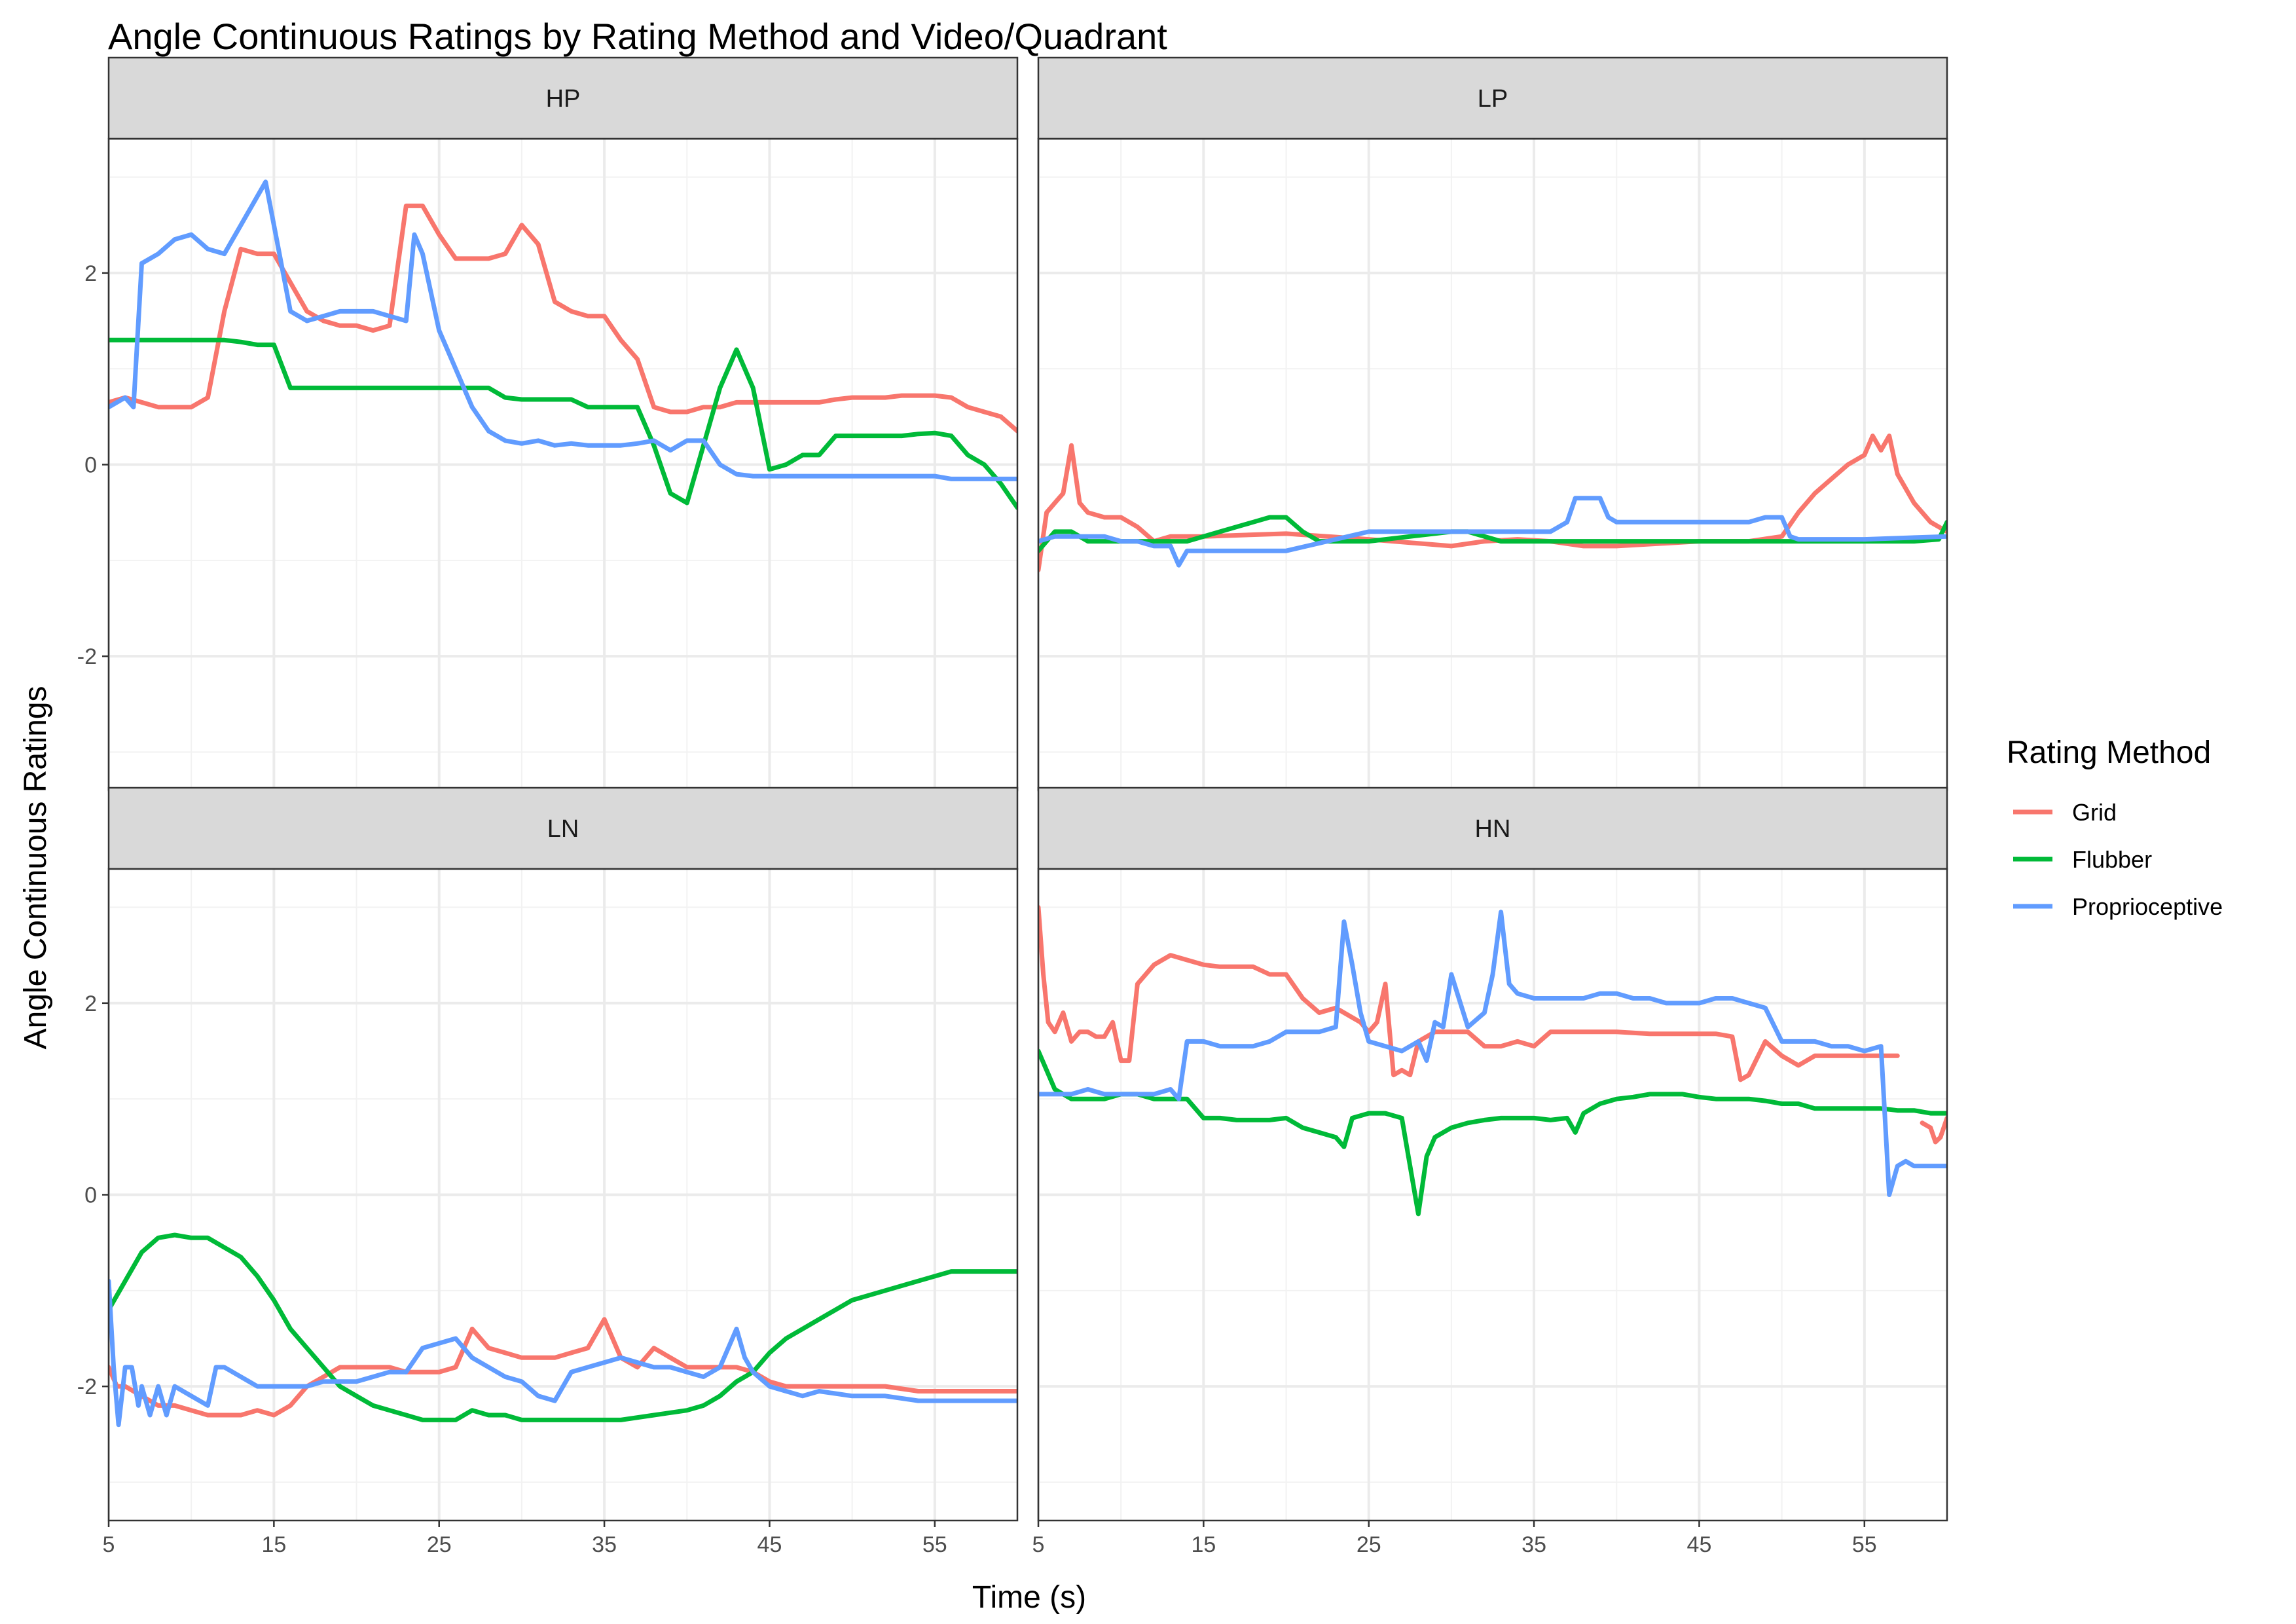 This screenshot has width=2296, height=1624. I want to click on legend-label-proprioceptive: Proprioceptive, so click(2147, 906).